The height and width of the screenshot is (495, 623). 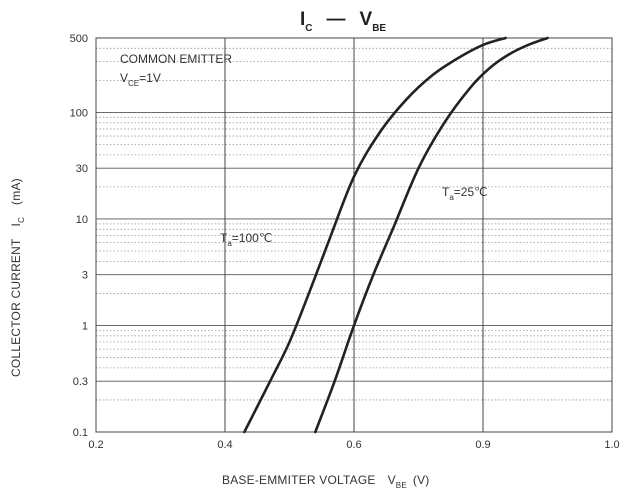 What do you see at coordinates (79, 39) in the screenshot?
I see `y-tick-label-7: 500` at bounding box center [79, 39].